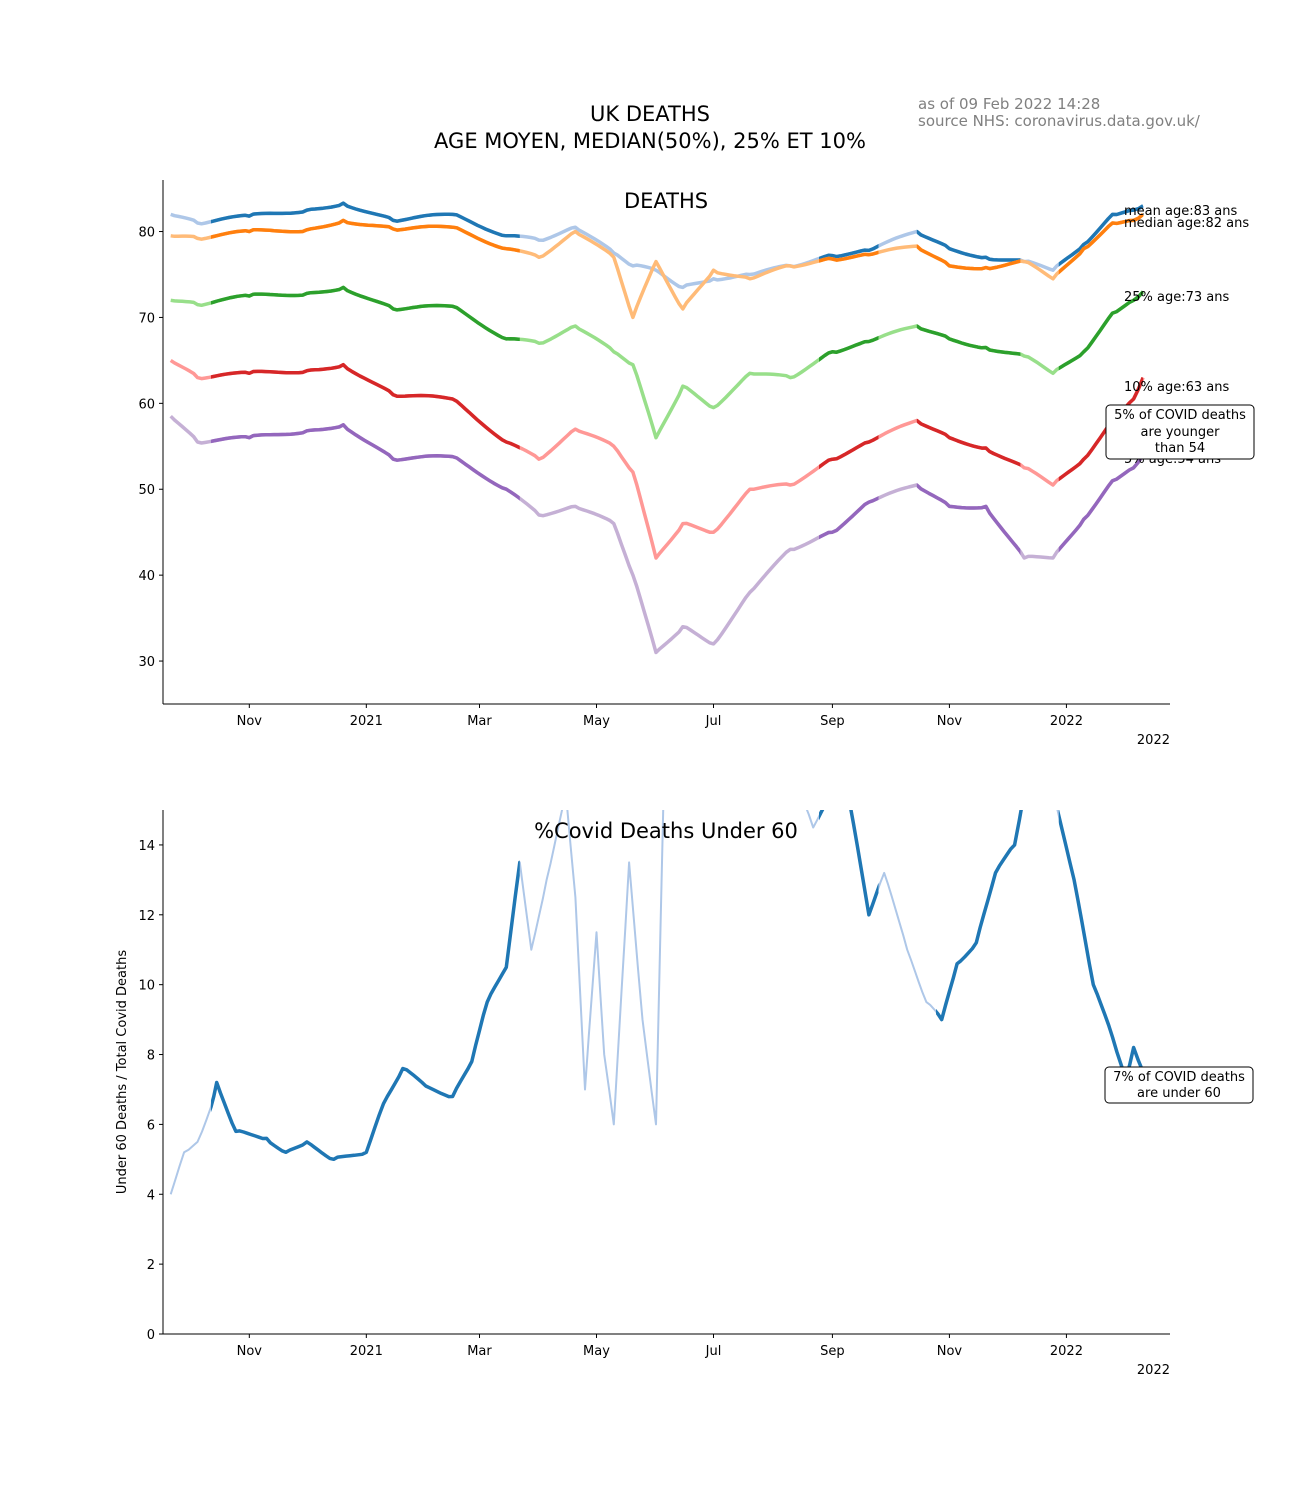  Describe the element at coordinates (146, 490) in the screenshot. I see `y-tick-label: 50` at that location.